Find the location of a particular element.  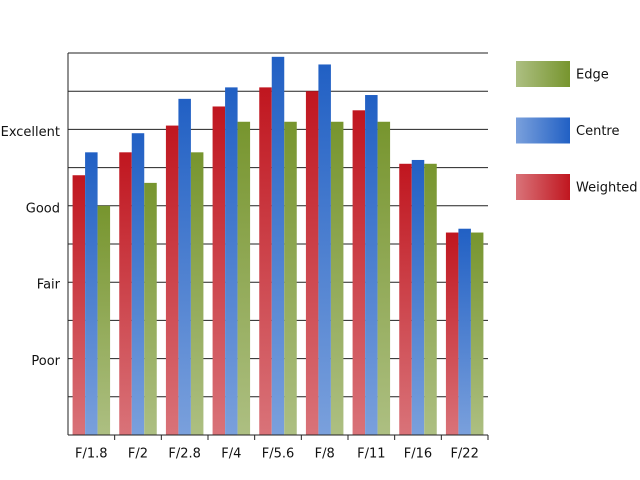

x-tick-label: F/5.6 is located at coordinates (278, 454).